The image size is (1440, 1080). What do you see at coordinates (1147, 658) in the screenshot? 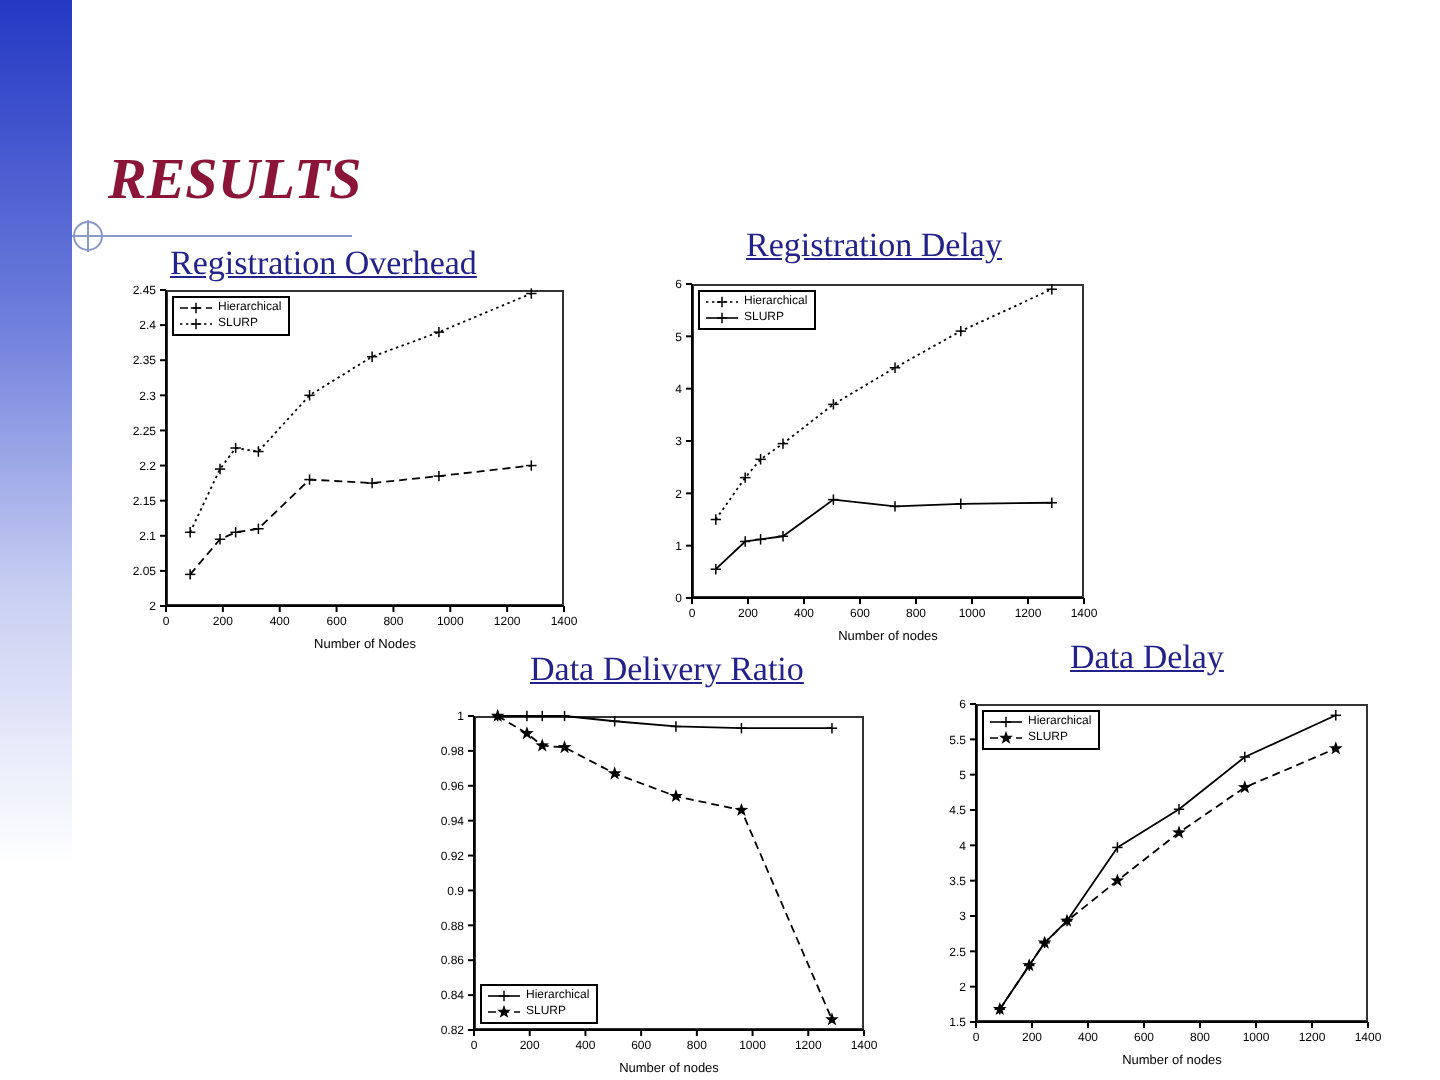
I see `chart-title: Data Delay` at bounding box center [1147, 658].